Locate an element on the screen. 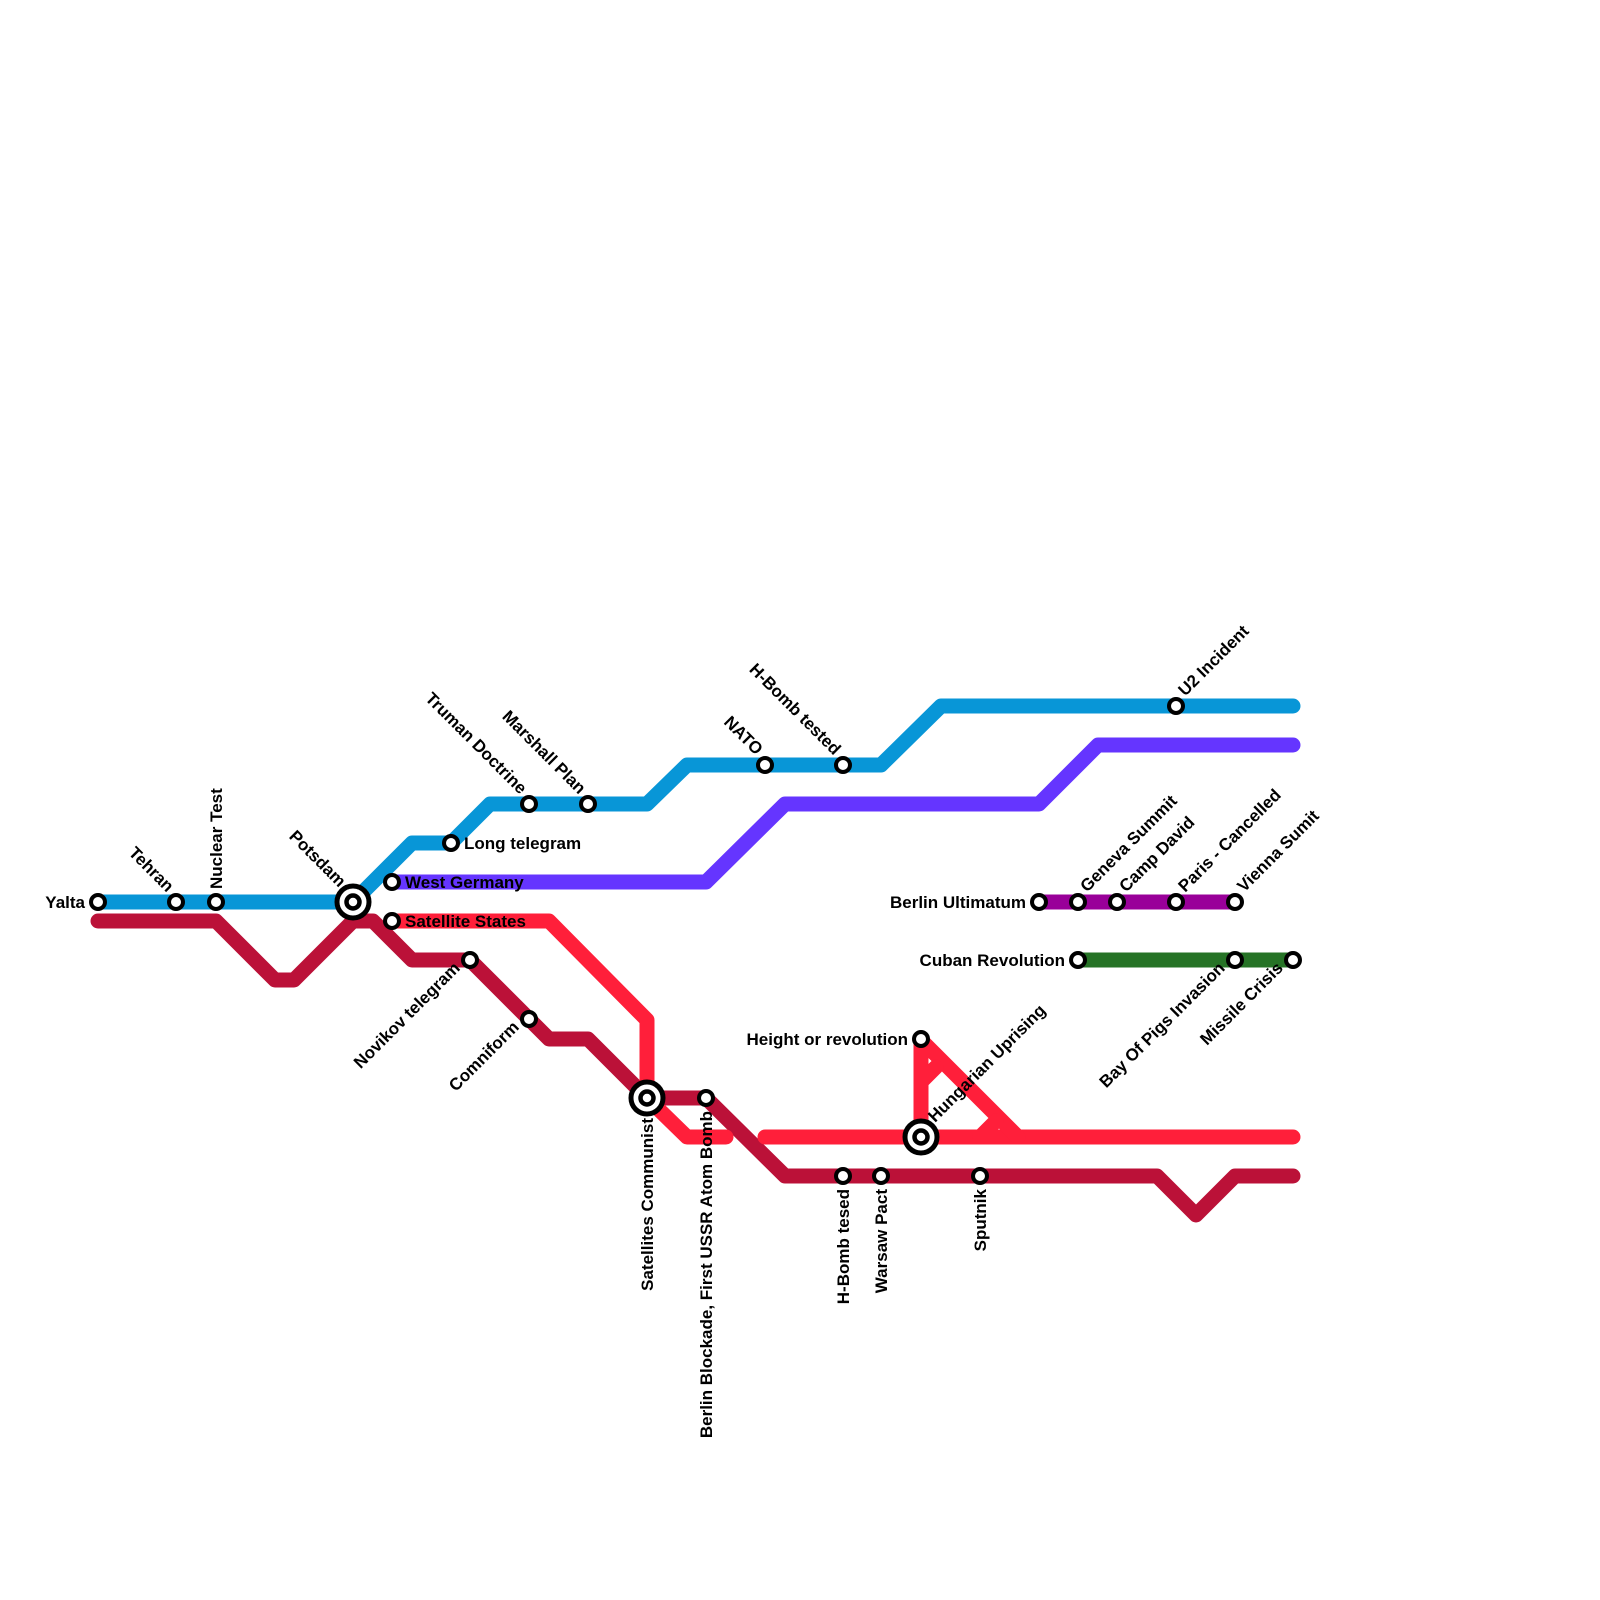 This screenshot has width=1600, height=1600. station-label: H-Bomb tesed is located at coordinates (843, 1246).